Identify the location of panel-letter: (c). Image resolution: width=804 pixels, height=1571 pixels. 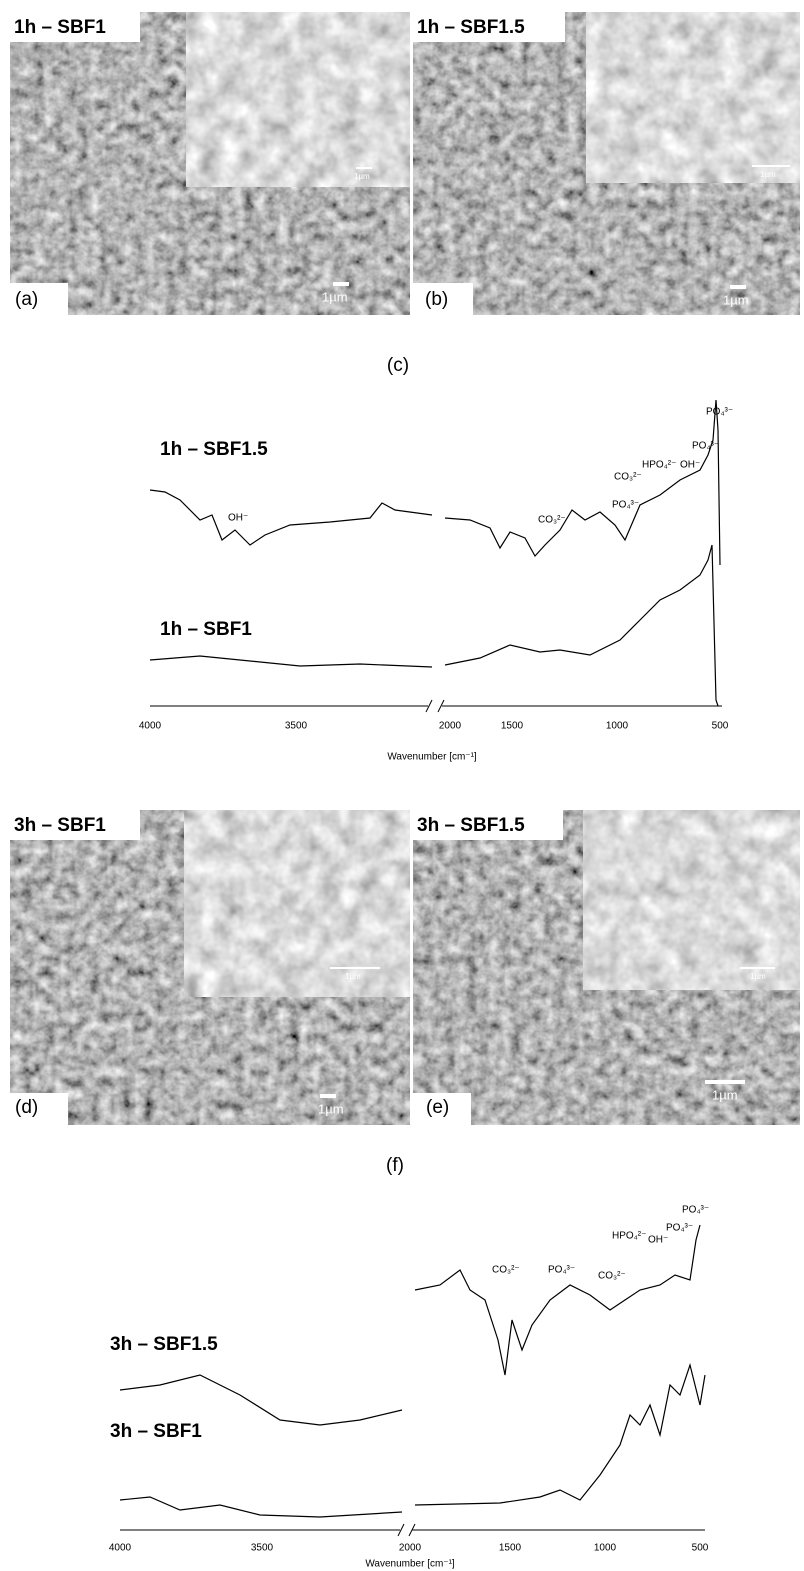
(398, 365).